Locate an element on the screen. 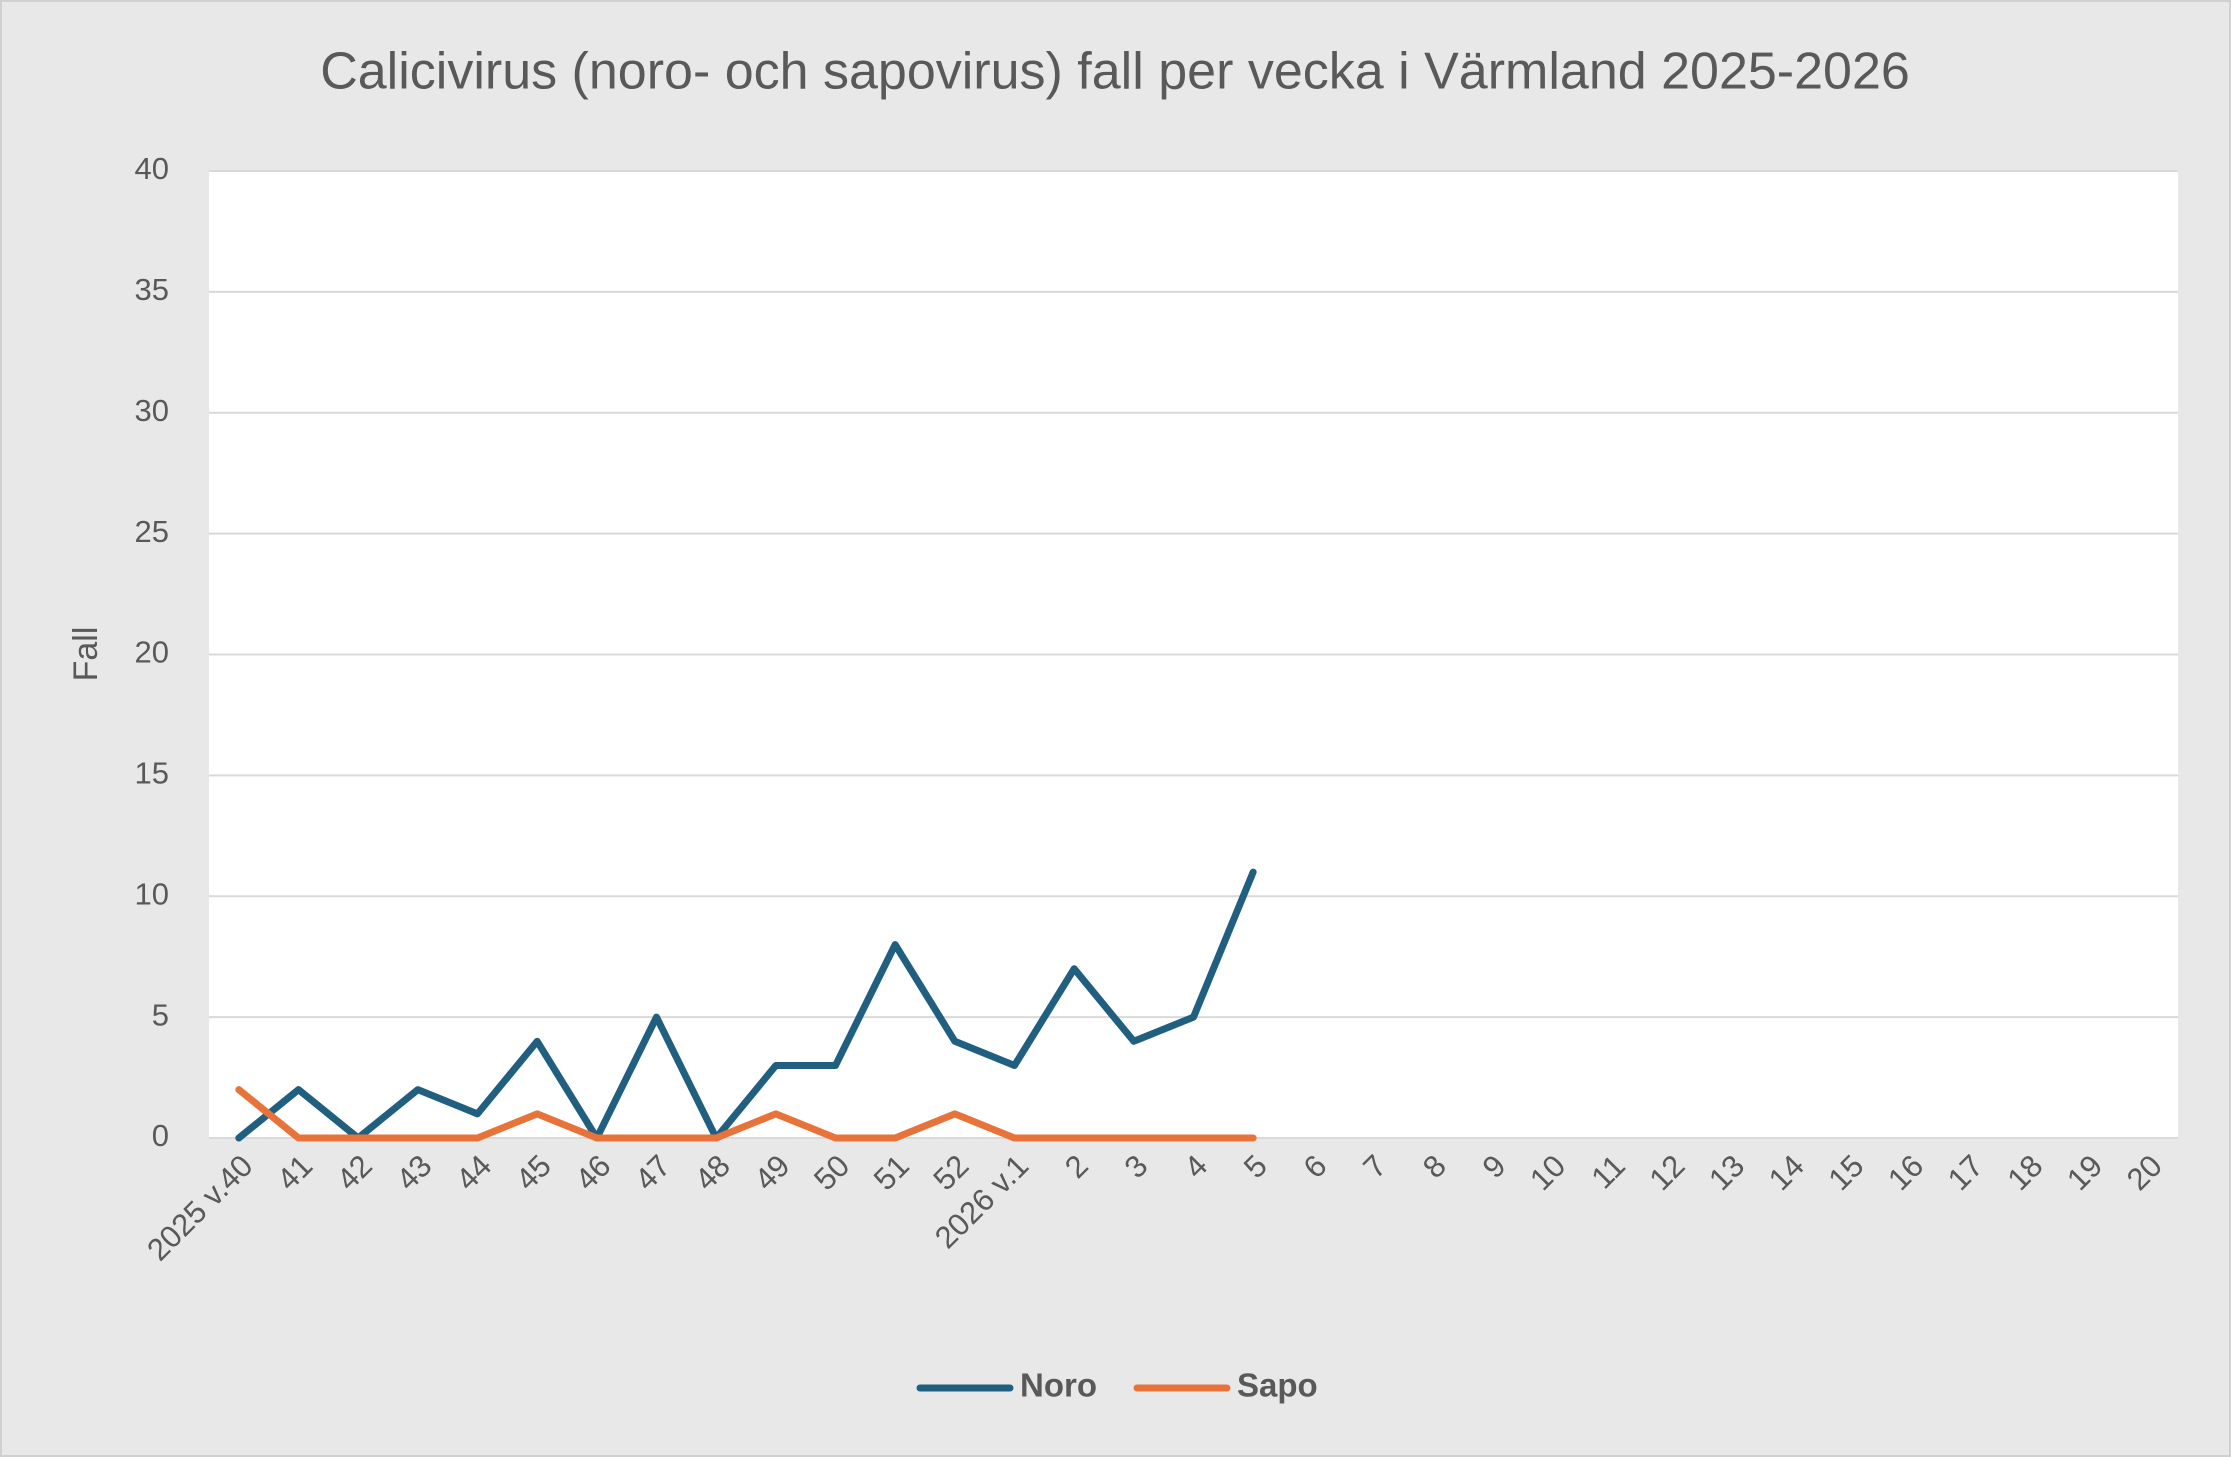  y-tick-label: 15 is located at coordinates (152, 773).